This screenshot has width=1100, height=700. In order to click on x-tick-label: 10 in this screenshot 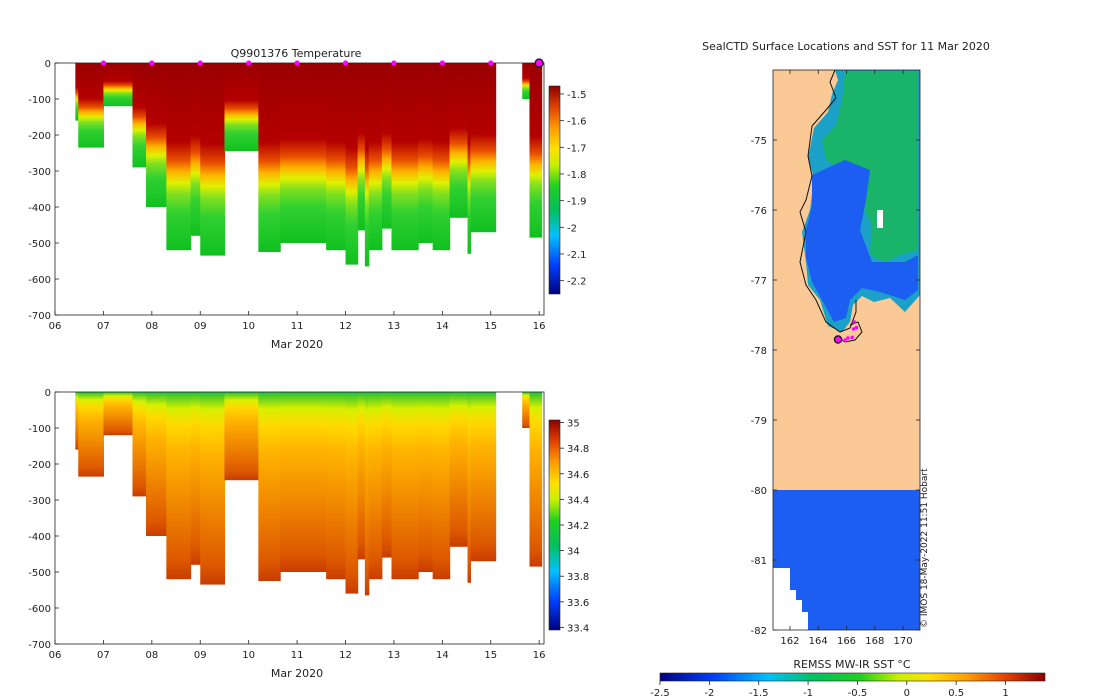, I will do `click(248, 326)`.